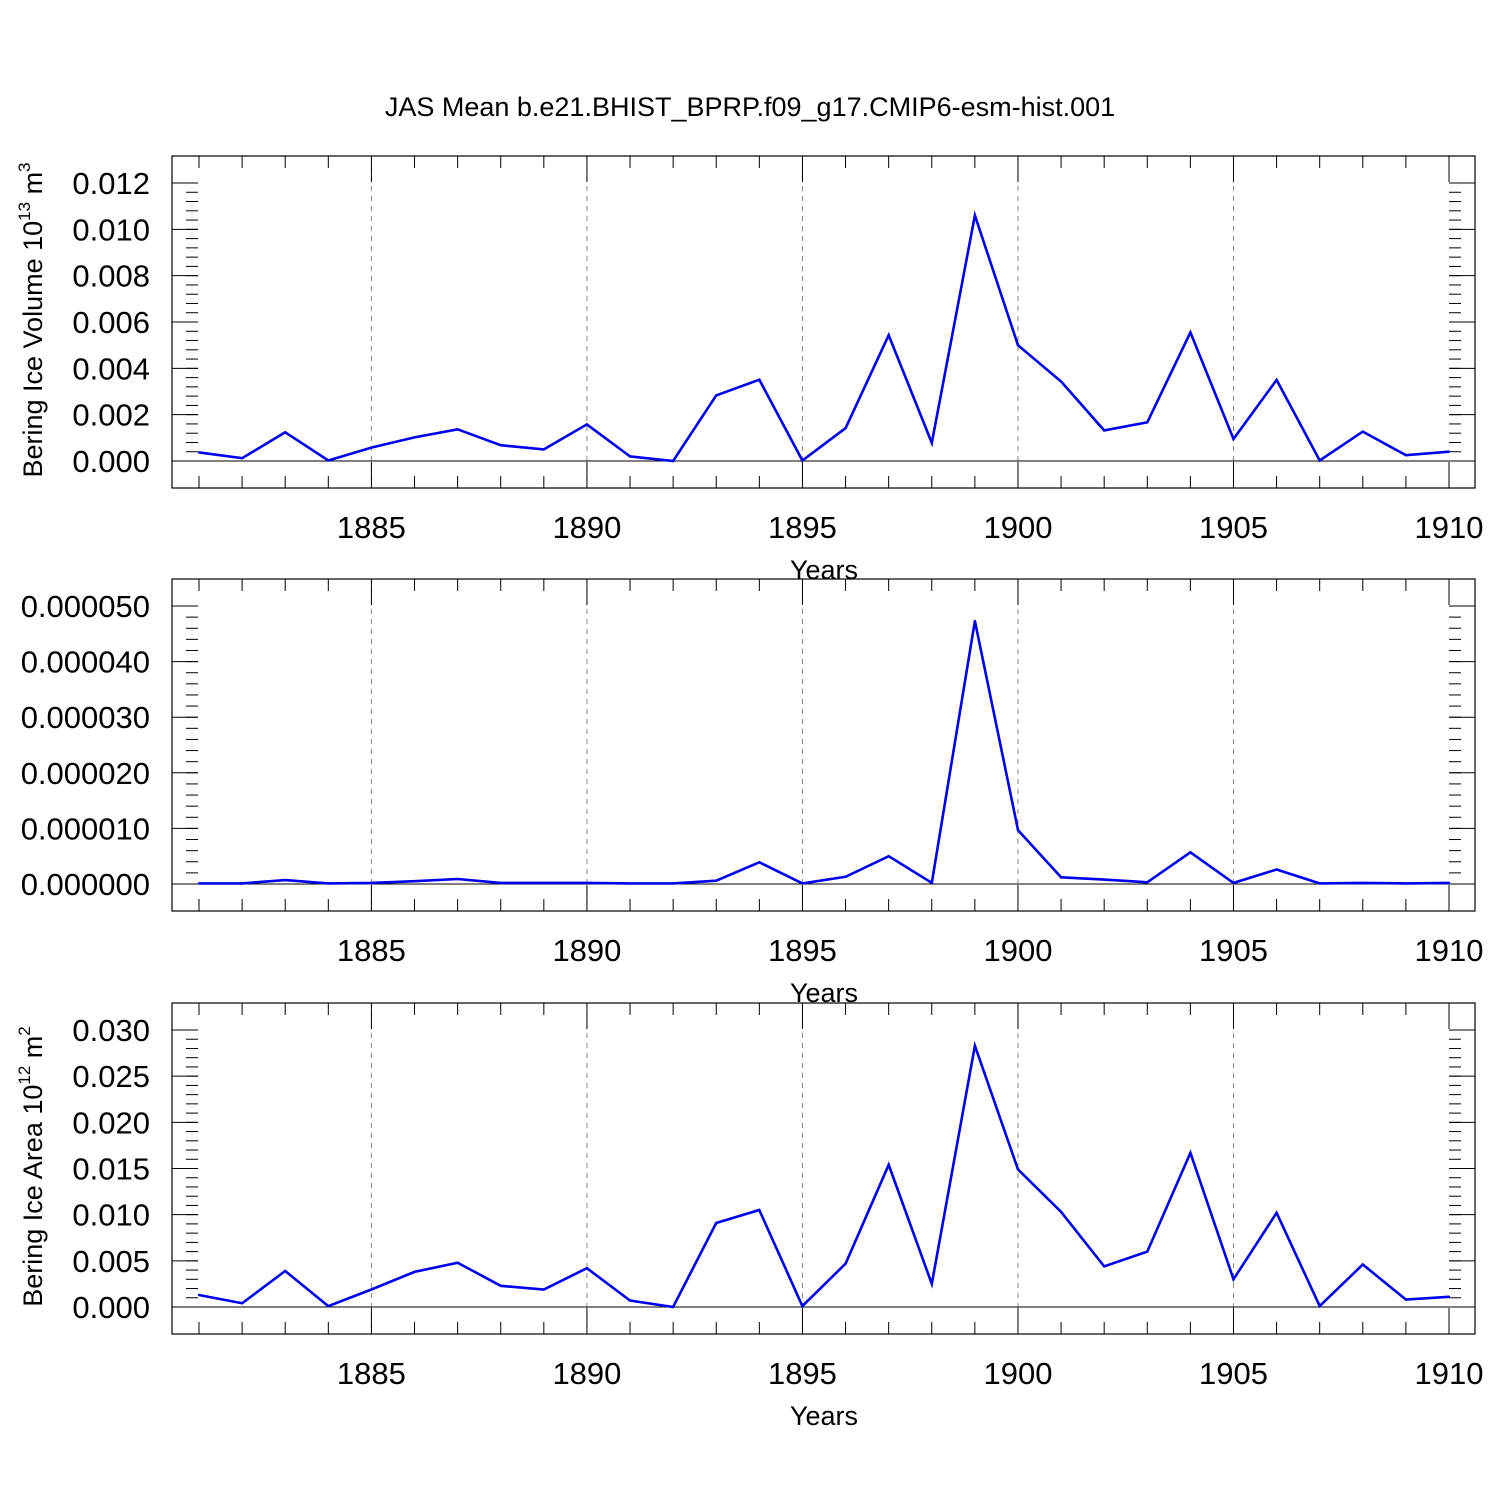 Image resolution: width=1500 pixels, height=1500 pixels. I want to click on y-tick-label: 0.000000, so click(85, 884).